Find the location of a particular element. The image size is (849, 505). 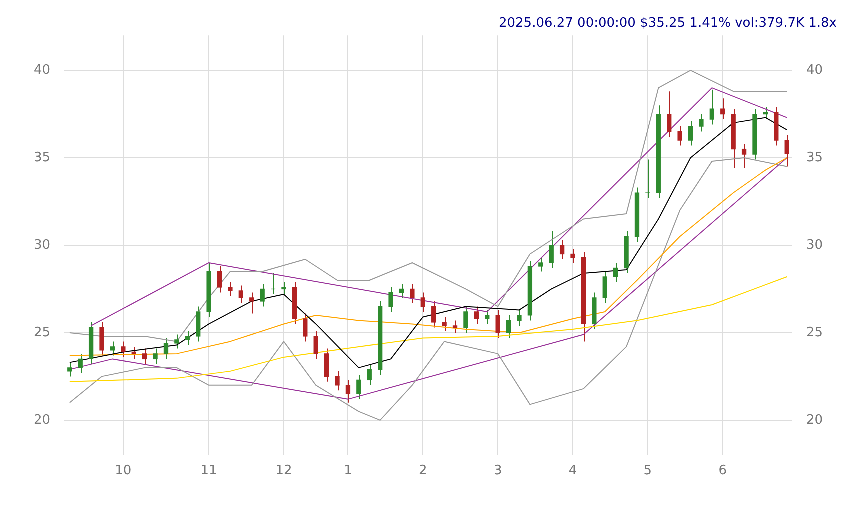

x-tick-label: 3 is located at coordinates (498, 471).